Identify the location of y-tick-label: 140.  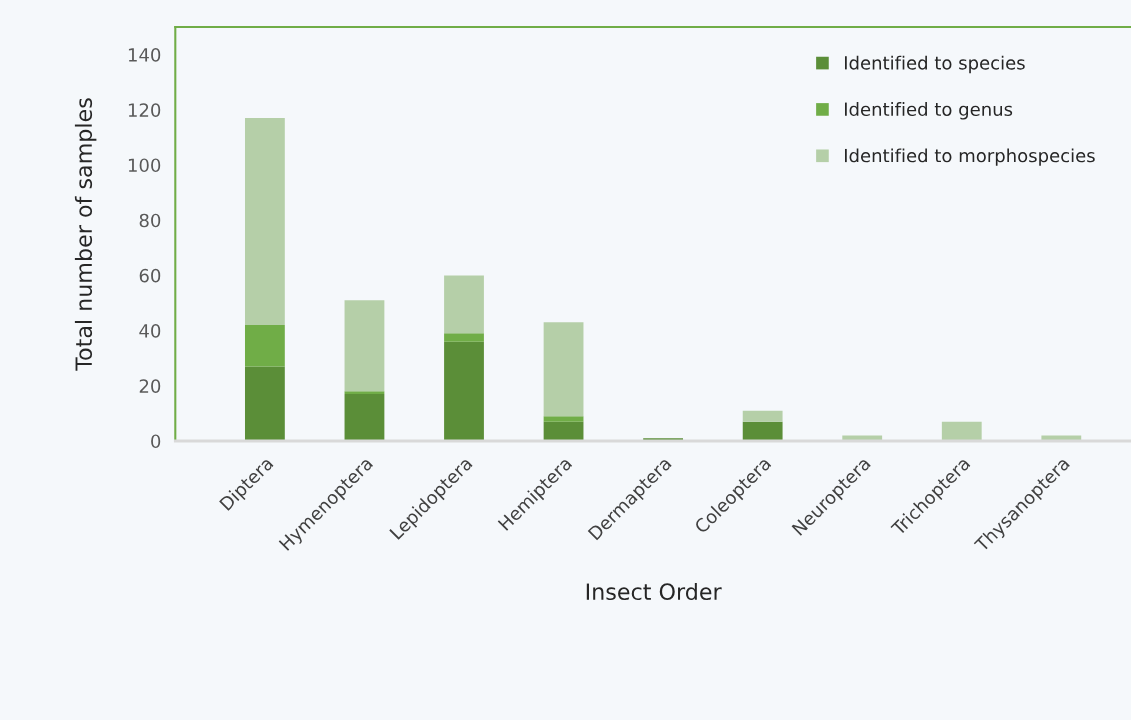
(144, 55).